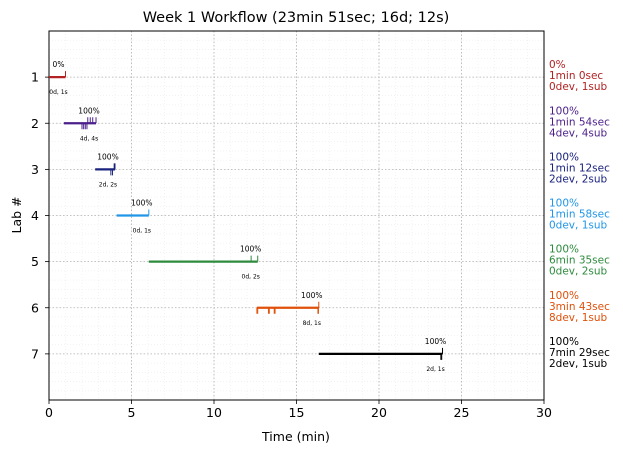 This screenshot has width=623, height=453. I want to click on right-annotation-line: 6min 35sec, so click(579, 261).